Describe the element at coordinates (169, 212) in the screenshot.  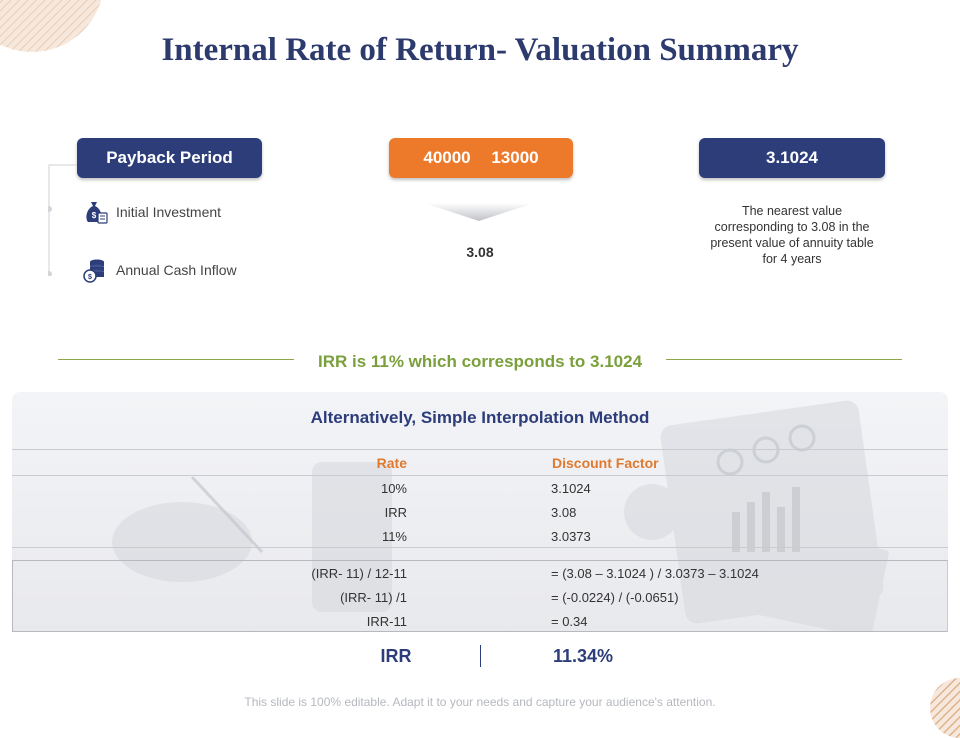
I see `initial-investment-label: Initial Investment` at that location.